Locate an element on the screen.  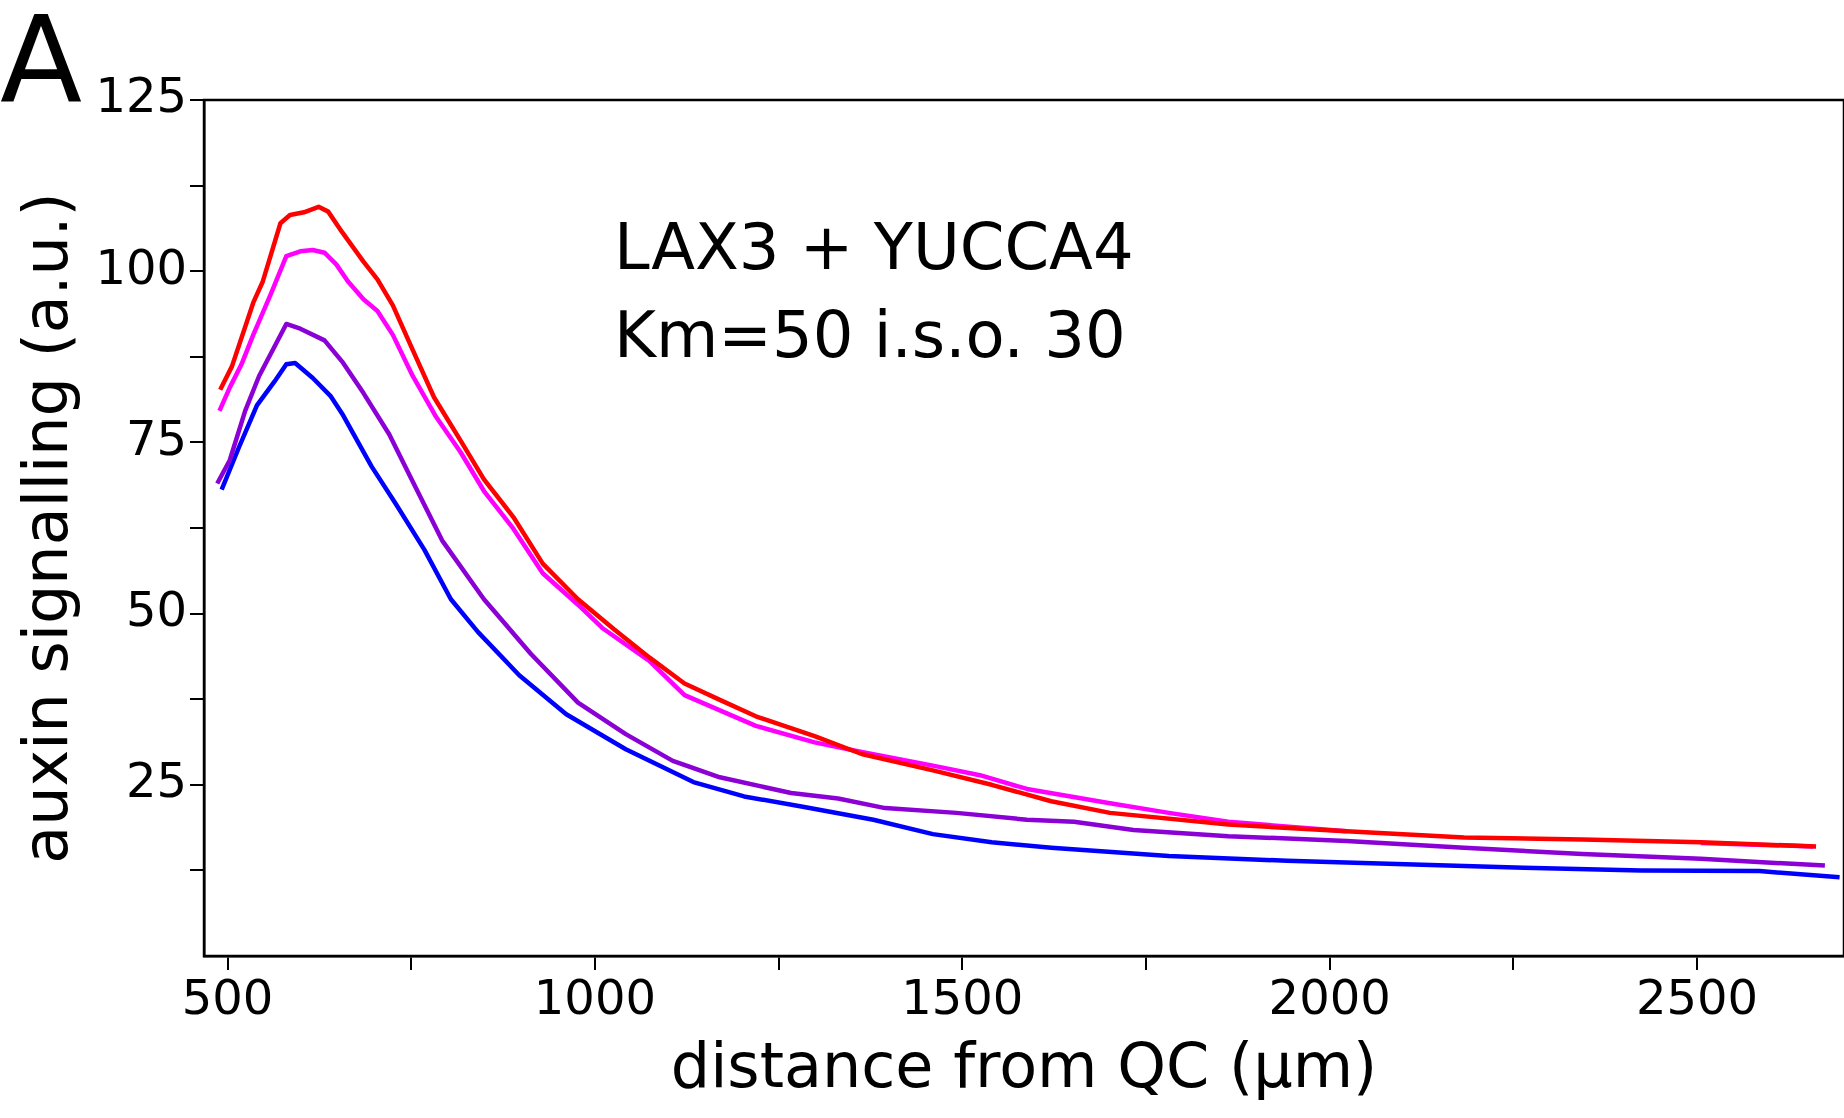
x-tick-label: 1000 is located at coordinates (594, 997).